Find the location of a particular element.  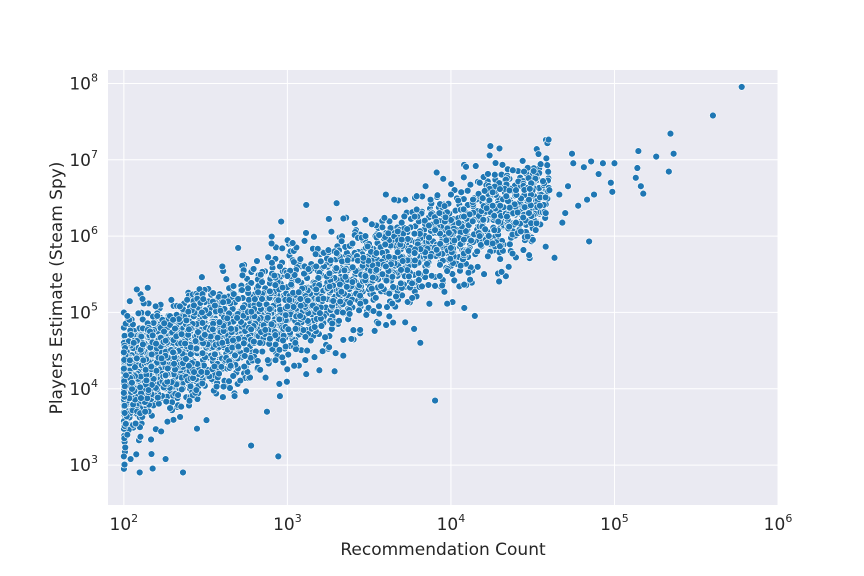

y-tick-label: 105 is located at coordinates (83, 311).